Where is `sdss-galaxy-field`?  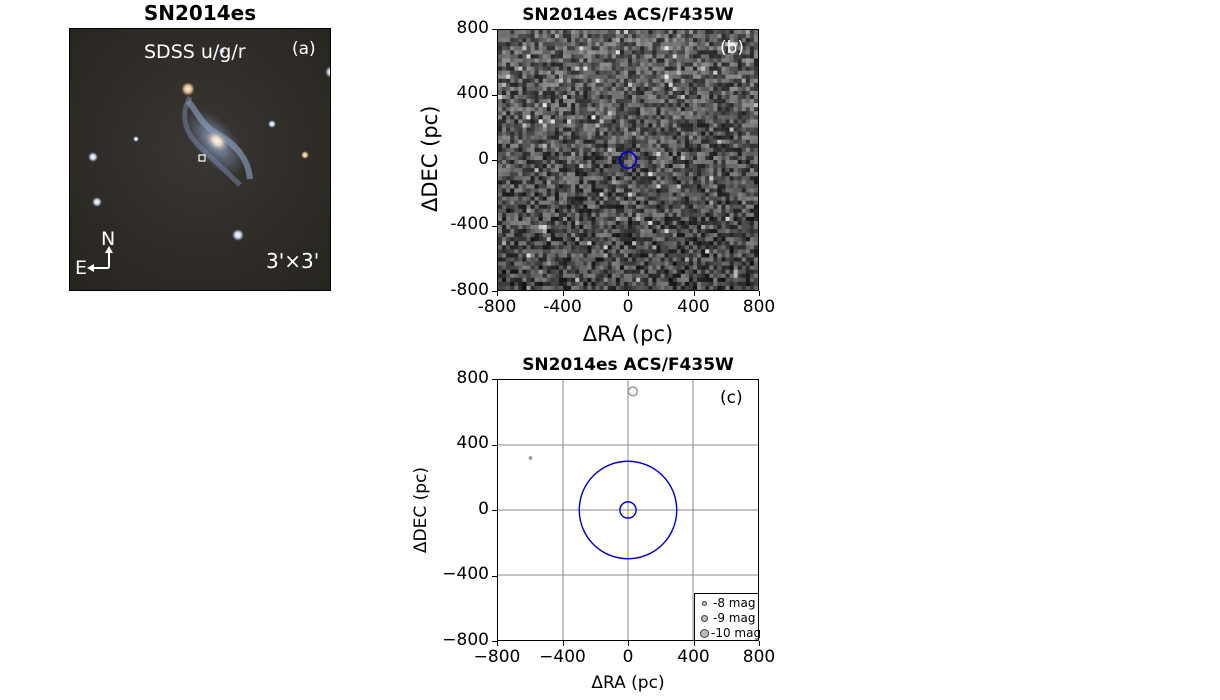 sdss-galaxy-field is located at coordinates (200, 159).